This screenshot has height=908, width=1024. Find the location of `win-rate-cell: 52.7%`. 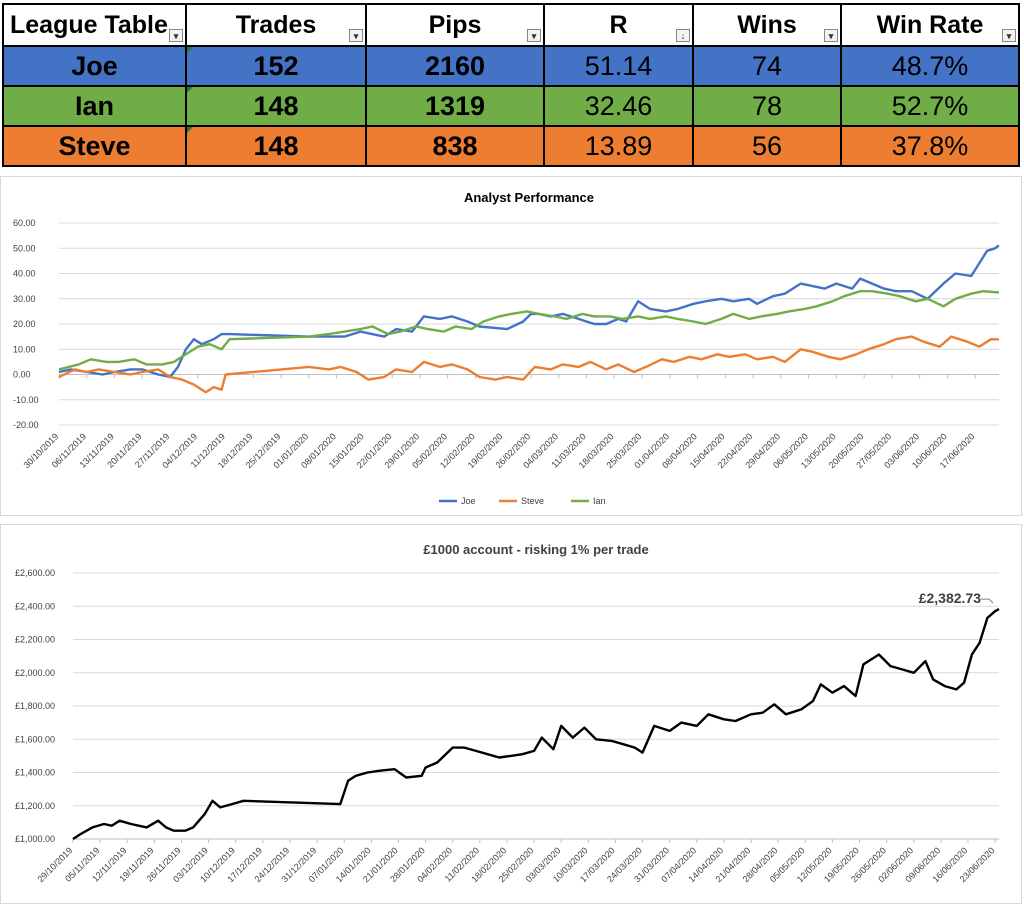

win-rate-cell: 52.7% is located at coordinates (930, 106).